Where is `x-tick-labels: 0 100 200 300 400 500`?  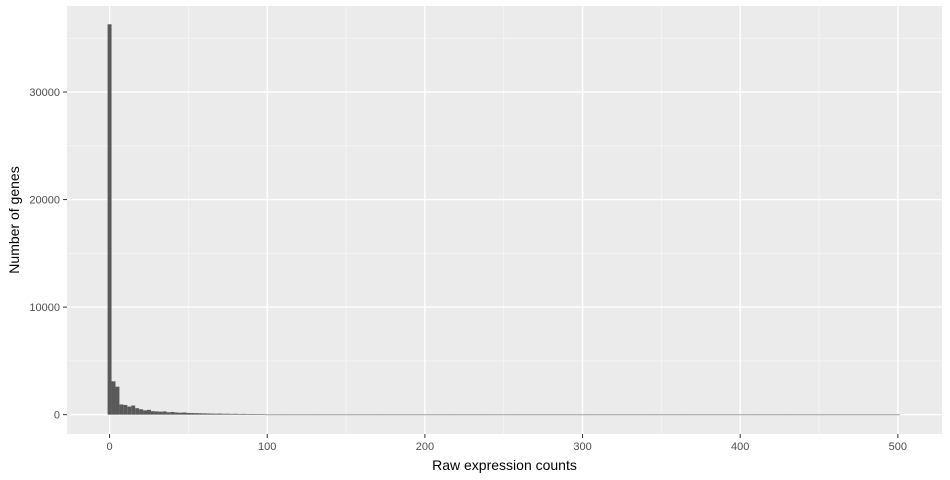
x-tick-labels: 0 100 200 300 400 500 is located at coordinates (507, 447).